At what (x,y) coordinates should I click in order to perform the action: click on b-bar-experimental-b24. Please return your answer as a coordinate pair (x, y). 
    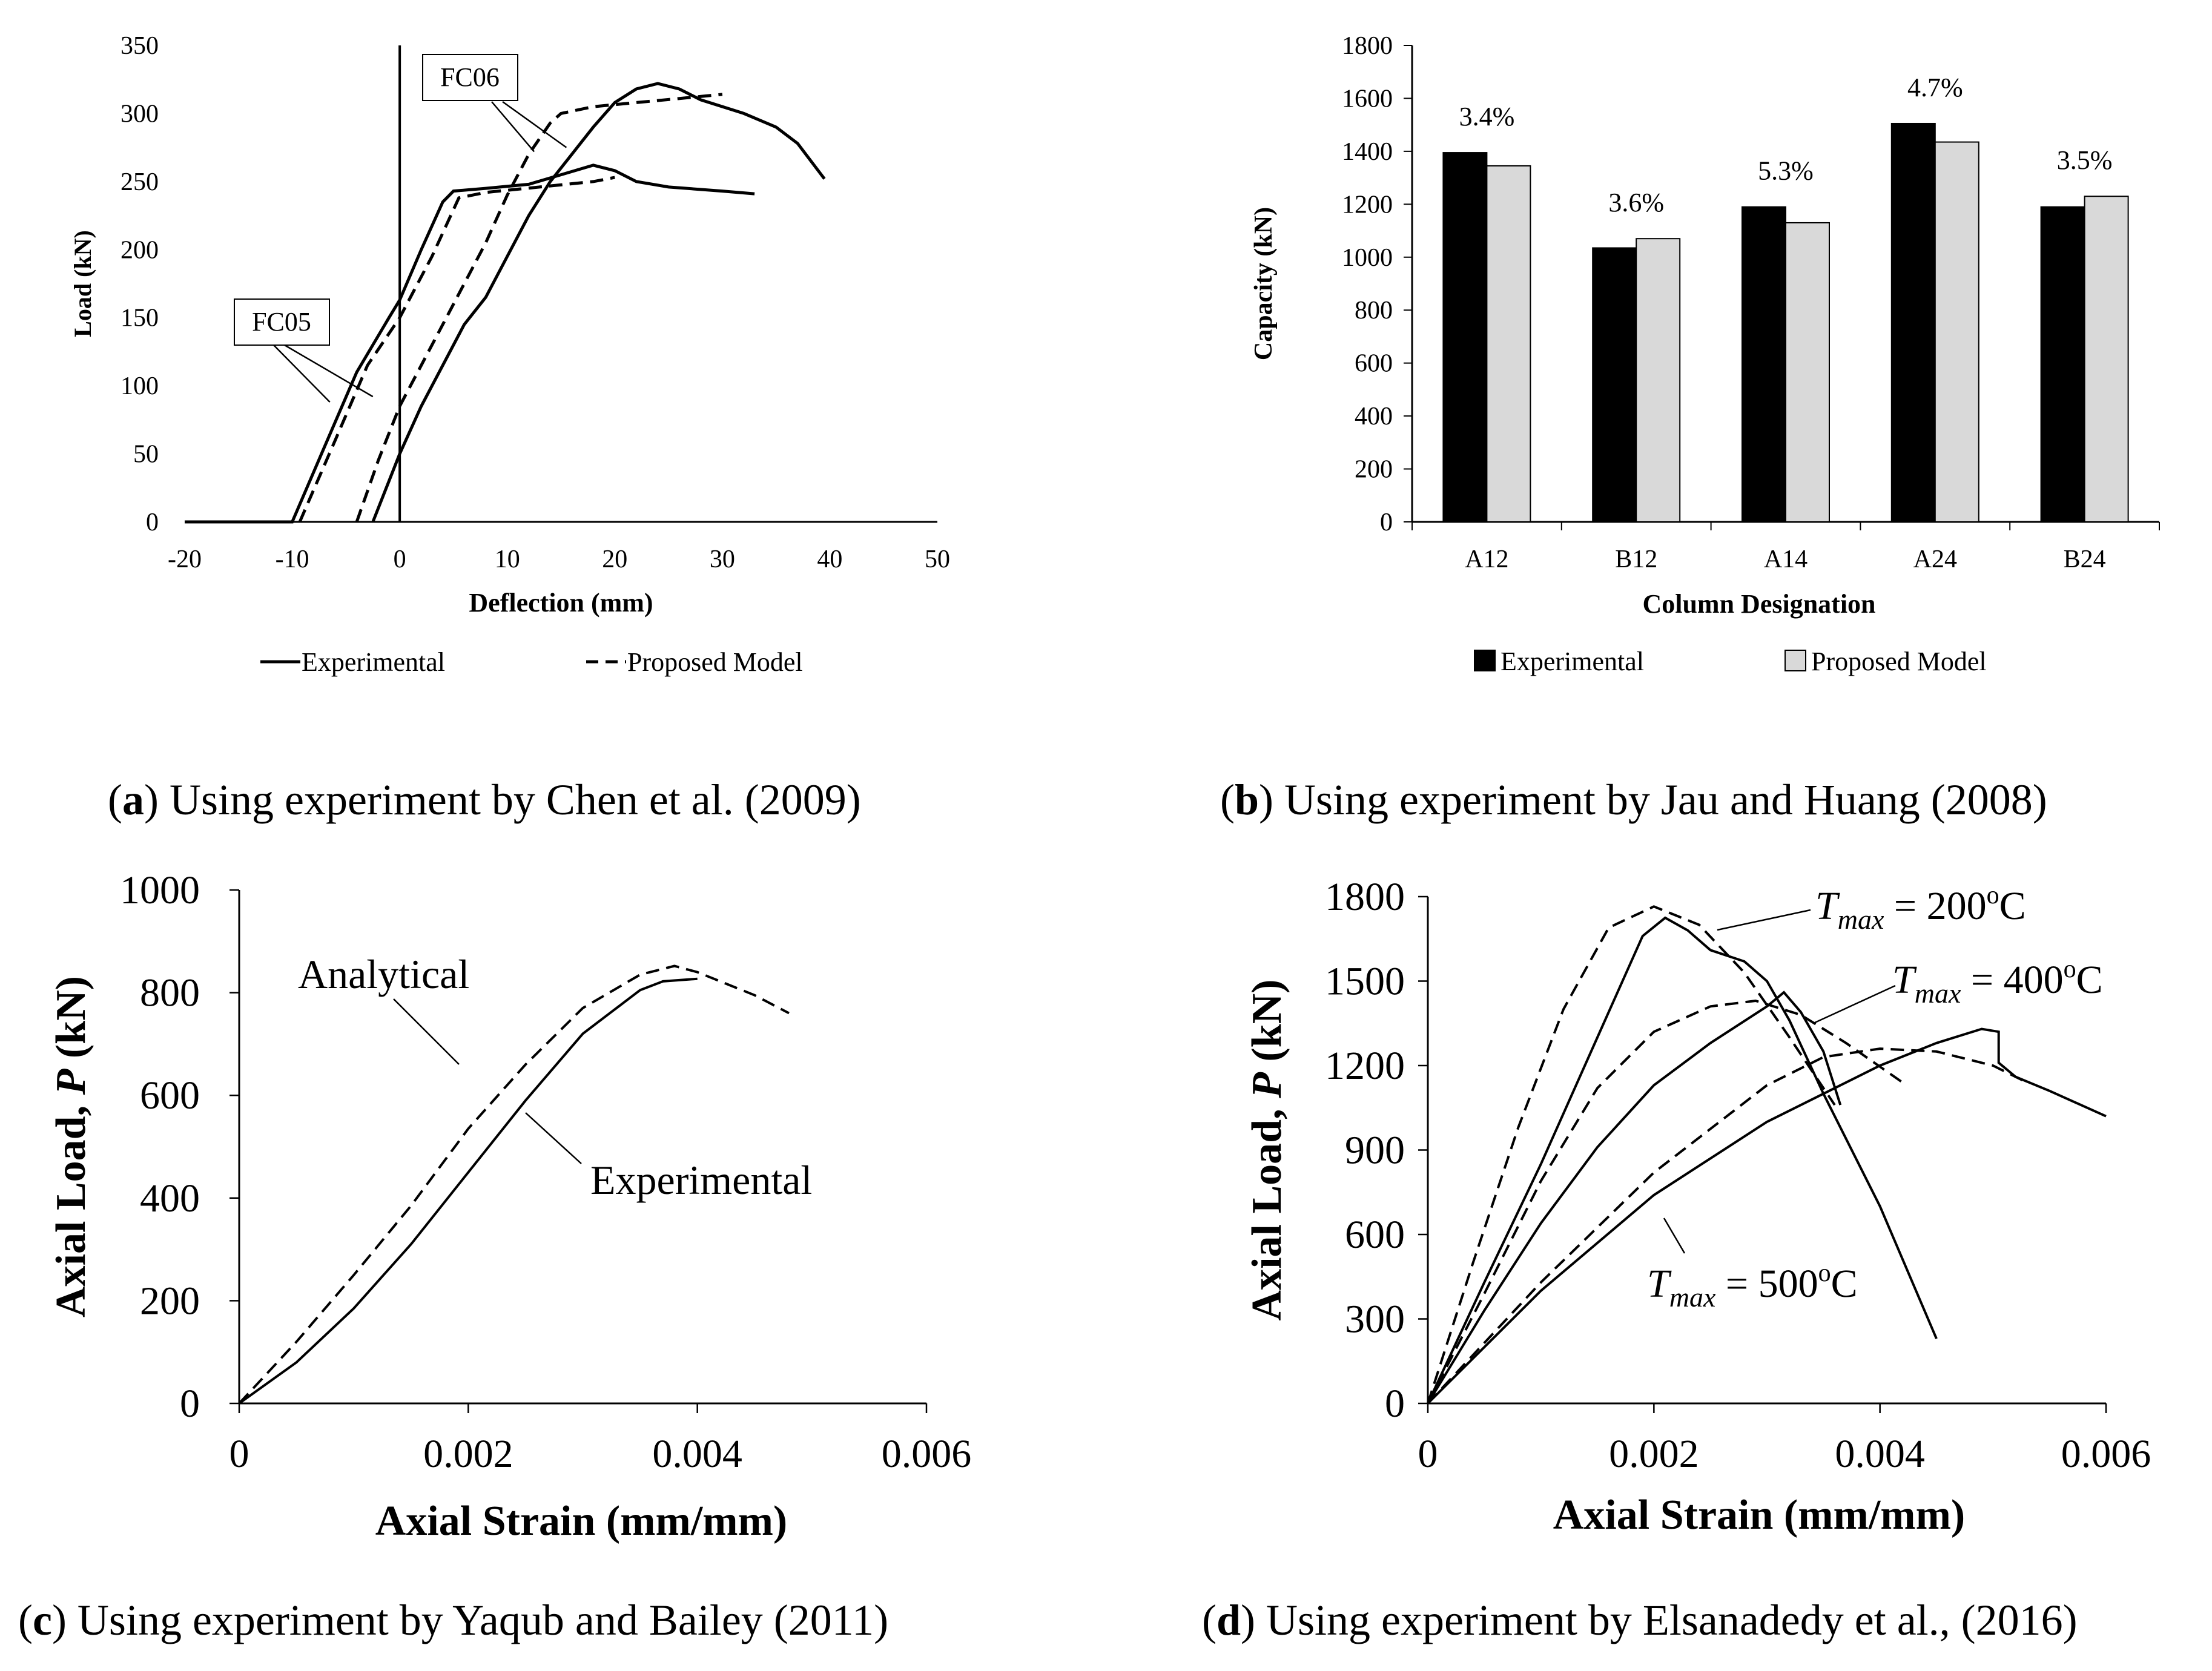
    Looking at the image, I should click on (2062, 364).